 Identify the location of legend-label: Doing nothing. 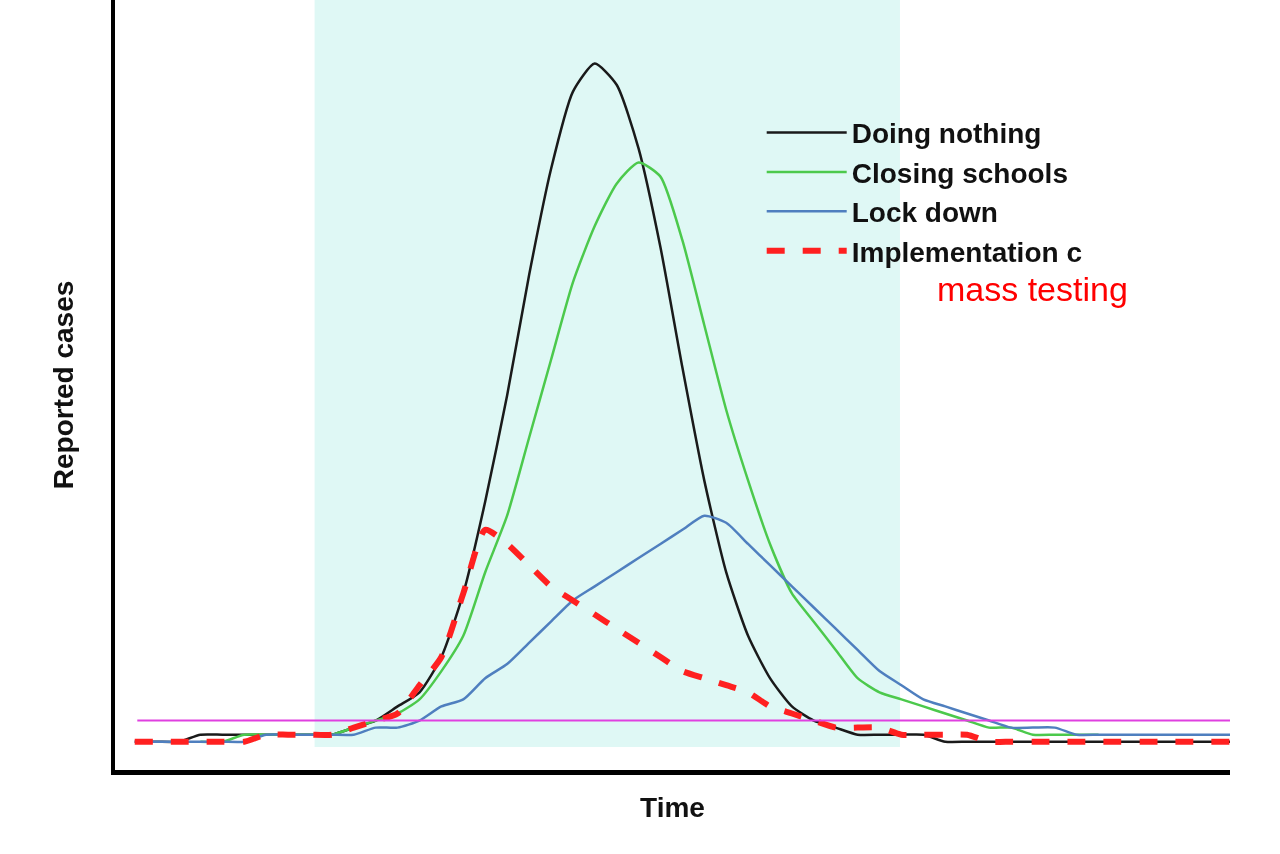
(946, 134).